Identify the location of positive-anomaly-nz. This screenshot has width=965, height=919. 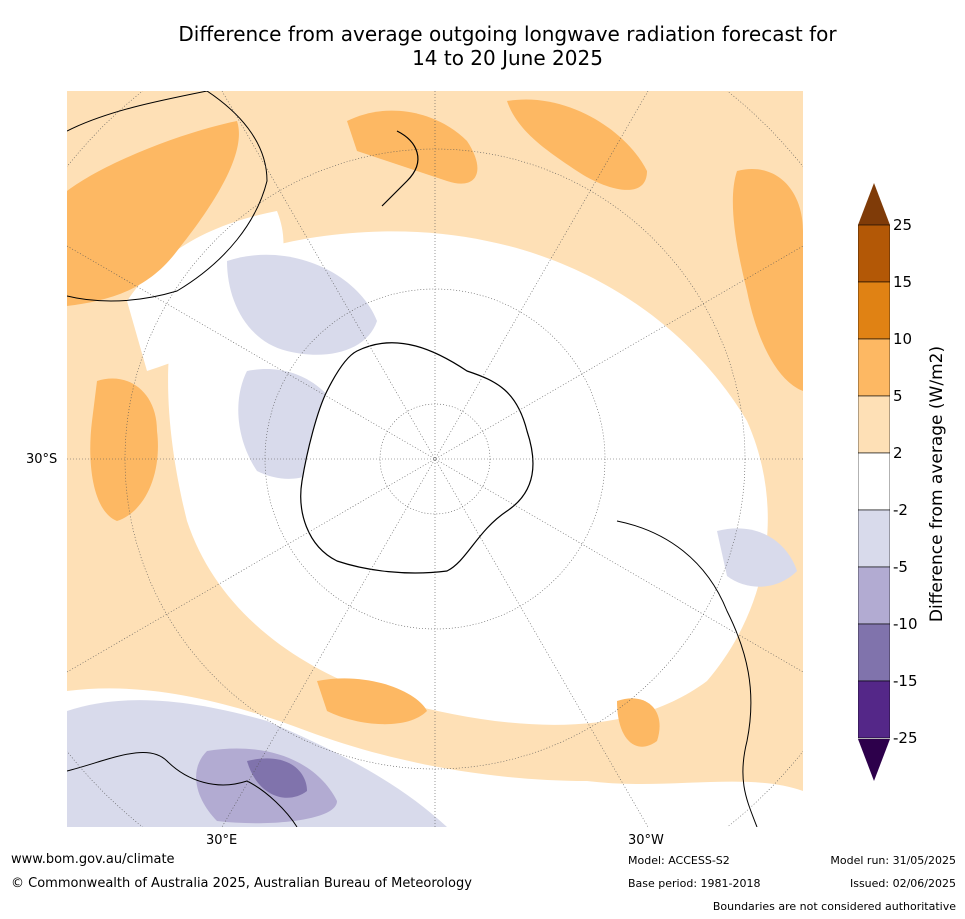
(412, 147).